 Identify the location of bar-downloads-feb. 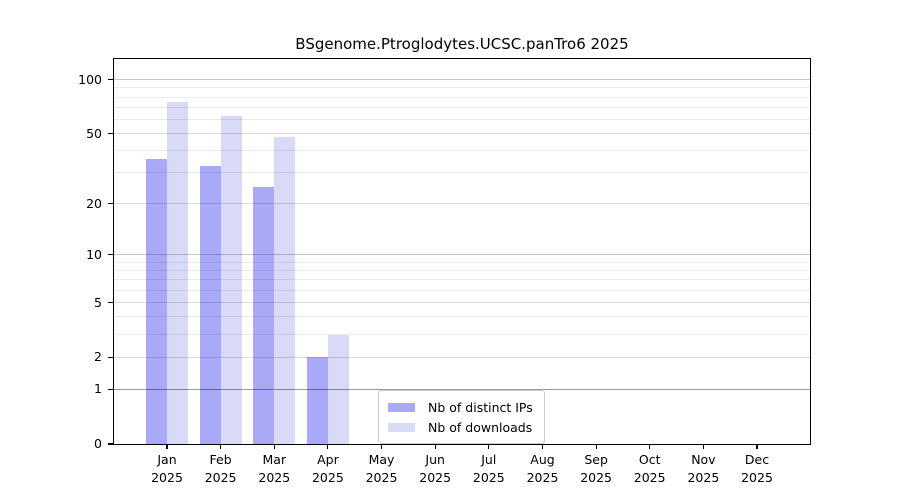
(231, 279).